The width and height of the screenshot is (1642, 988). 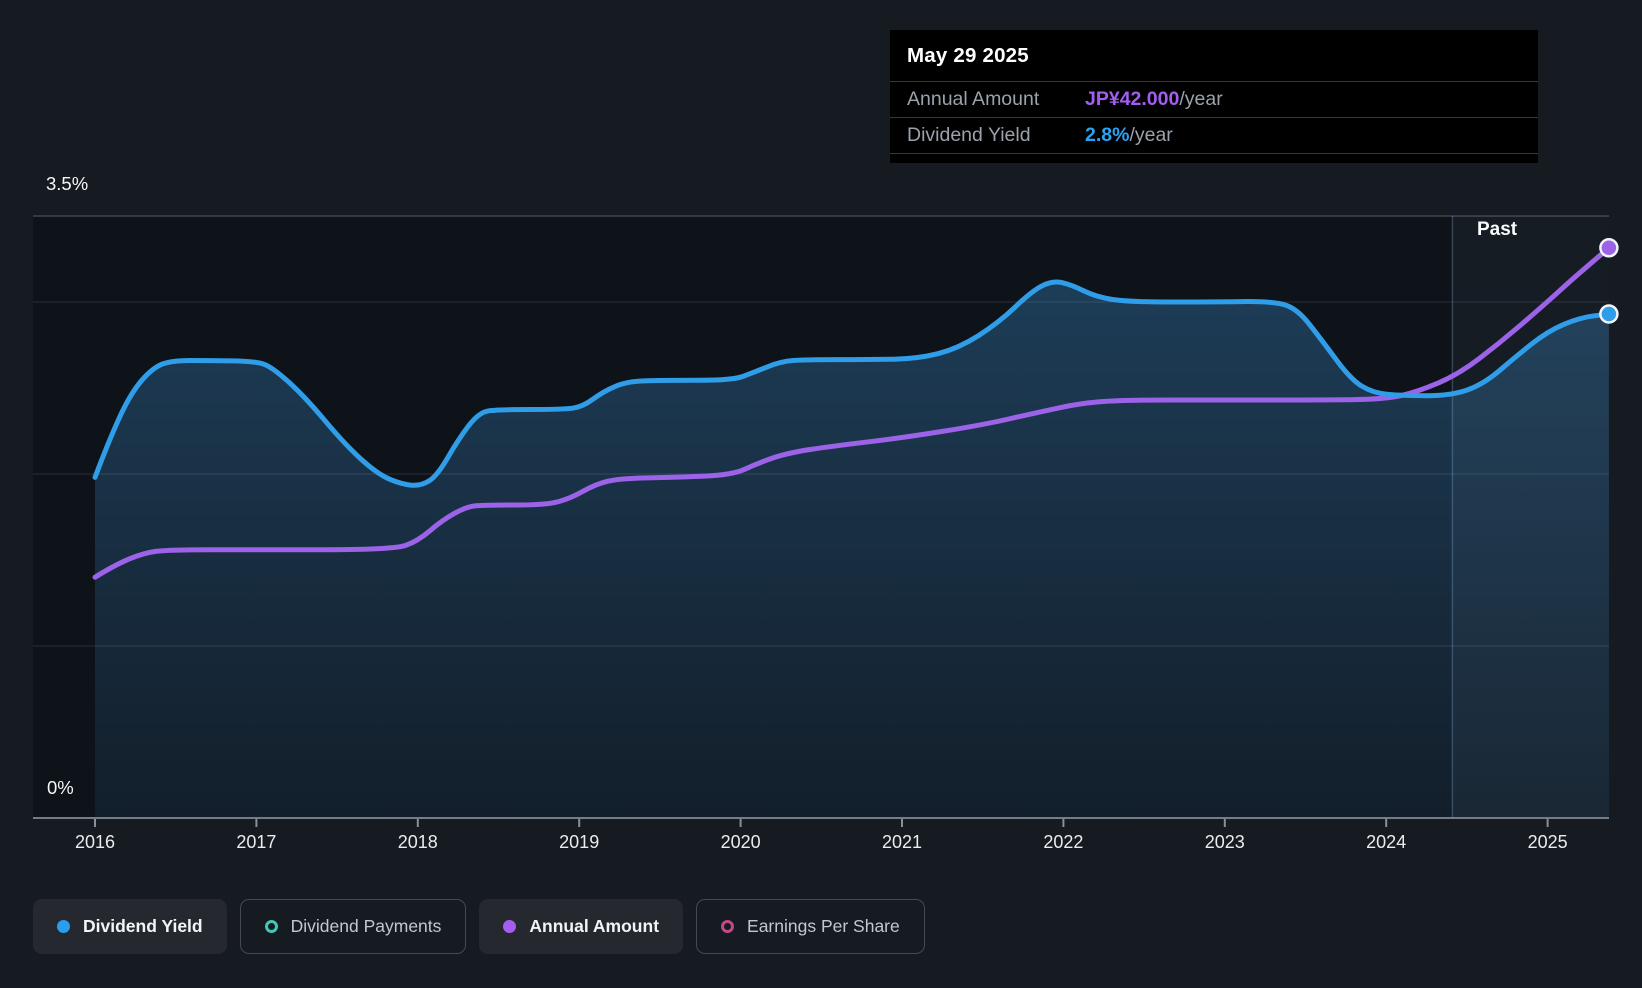 I want to click on legend-toggle-dividend-payments: Dividend Payments, so click(x=353, y=926).